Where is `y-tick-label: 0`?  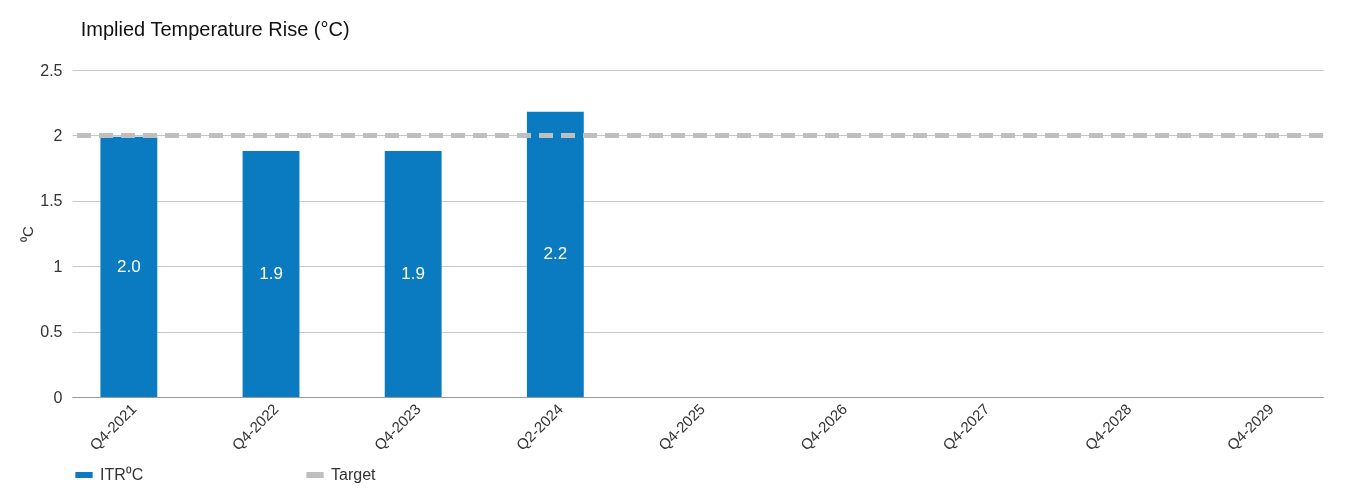 y-tick-label: 0 is located at coordinates (58, 397).